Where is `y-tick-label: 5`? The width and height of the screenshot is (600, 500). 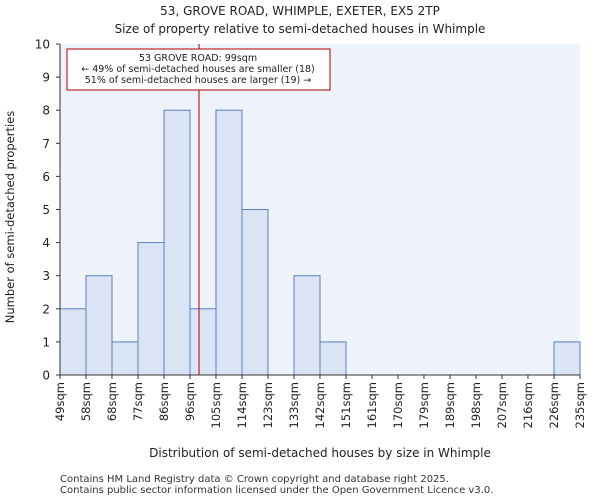 y-tick-label: 5 is located at coordinates (46, 210).